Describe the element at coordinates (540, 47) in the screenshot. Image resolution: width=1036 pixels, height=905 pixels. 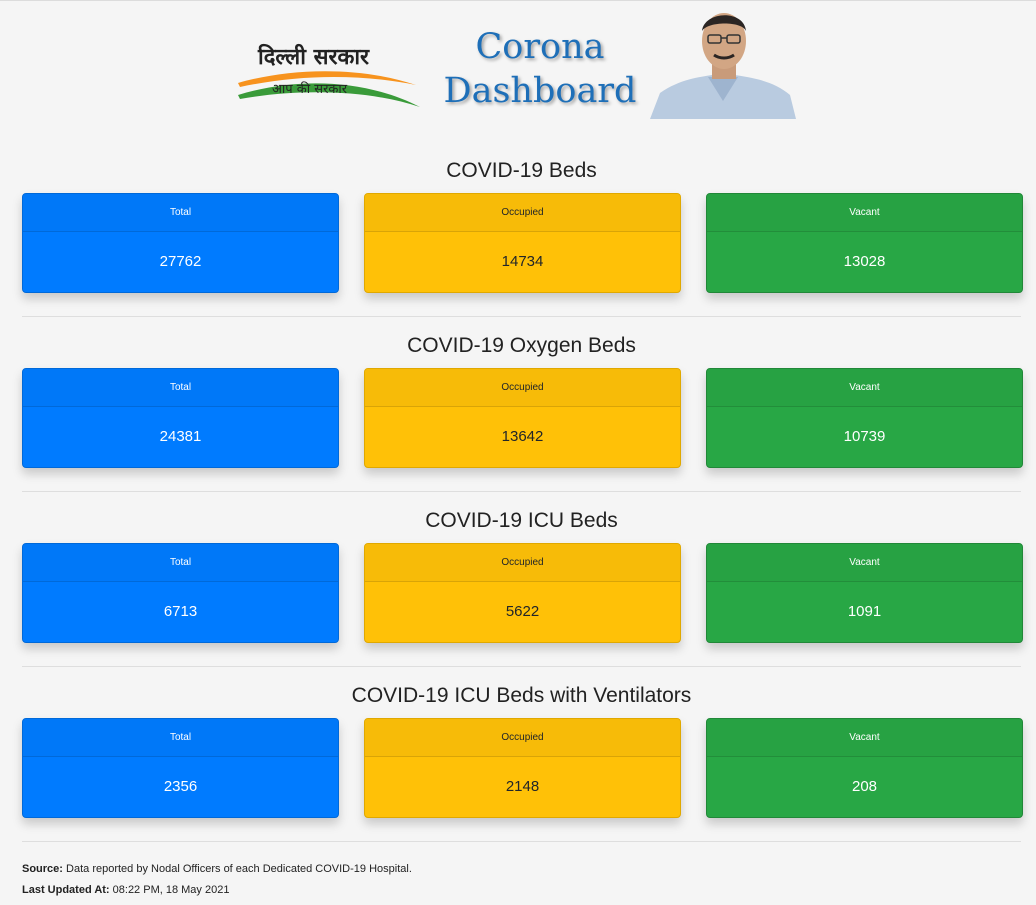
I see `title-line-1: Corona` at that location.